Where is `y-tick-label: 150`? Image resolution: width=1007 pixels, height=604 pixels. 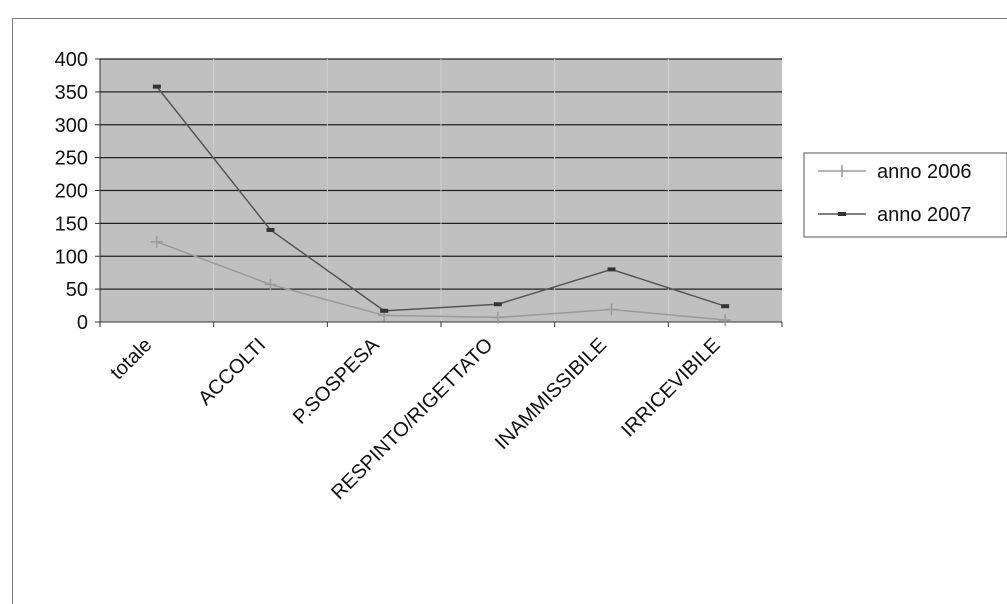
y-tick-label: 150 is located at coordinates (71, 224).